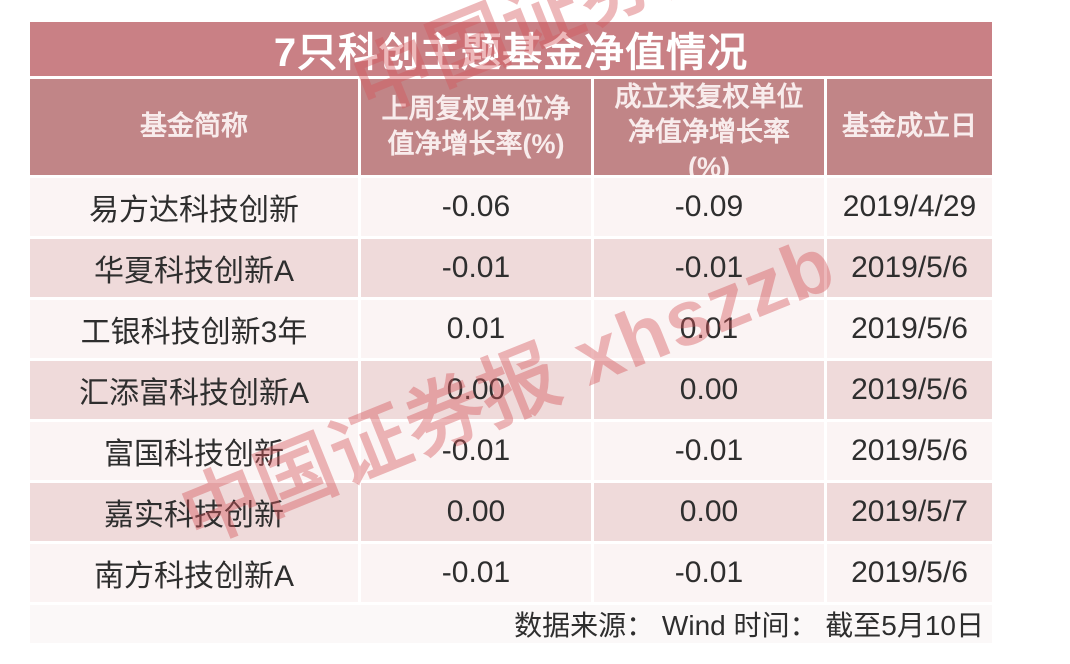  I want to click on fund-name: 富国科技创新, so click(194, 451).